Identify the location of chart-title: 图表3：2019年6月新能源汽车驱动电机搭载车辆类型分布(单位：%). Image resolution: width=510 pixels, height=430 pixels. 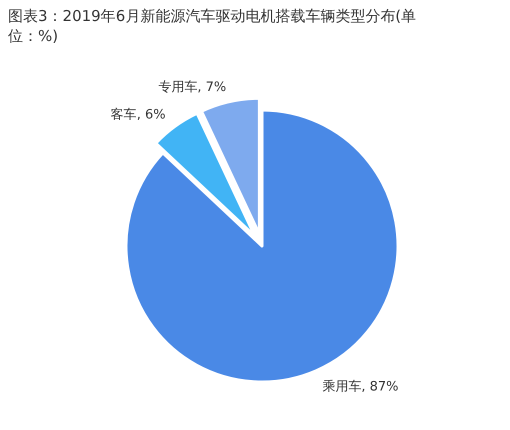
(213, 26).